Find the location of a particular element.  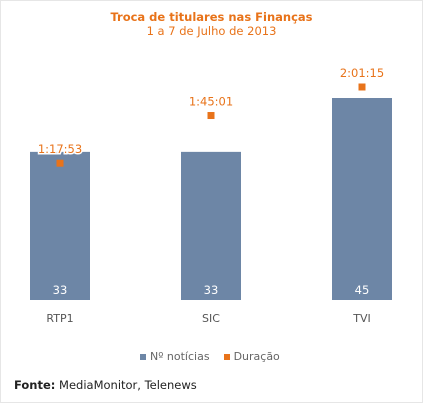

bar-rtp1 is located at coordinates (60, 225).